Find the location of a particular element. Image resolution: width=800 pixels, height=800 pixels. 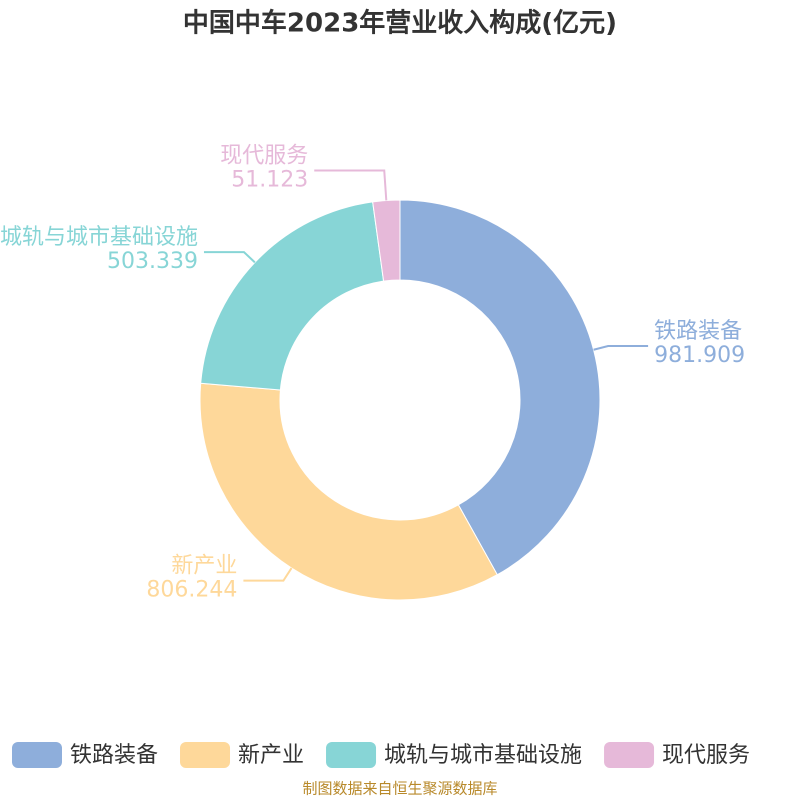

legend-label: 现代服务 is located at coordinates (706, 755).